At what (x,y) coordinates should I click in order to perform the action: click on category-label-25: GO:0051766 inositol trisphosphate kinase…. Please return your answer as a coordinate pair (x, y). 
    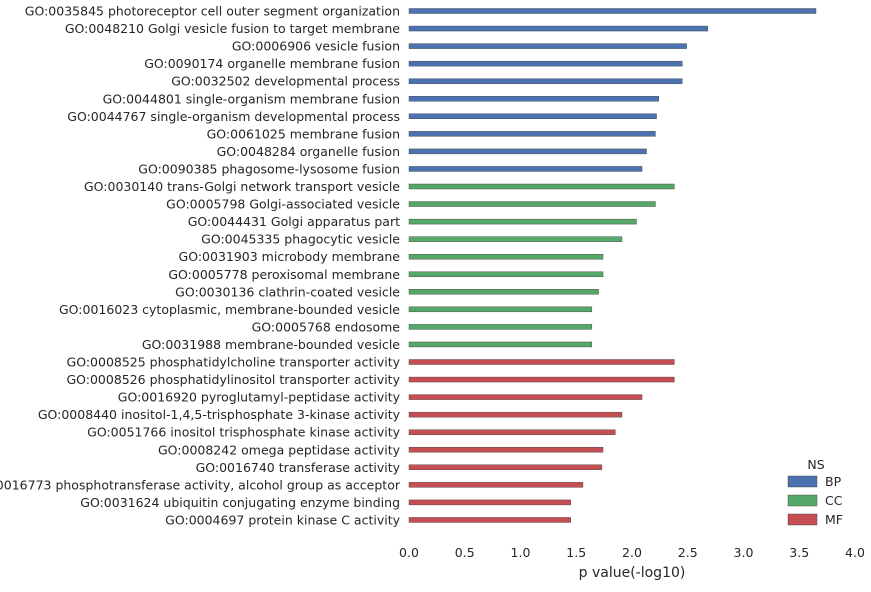
    Looking at the image, I should click on (243, 432).